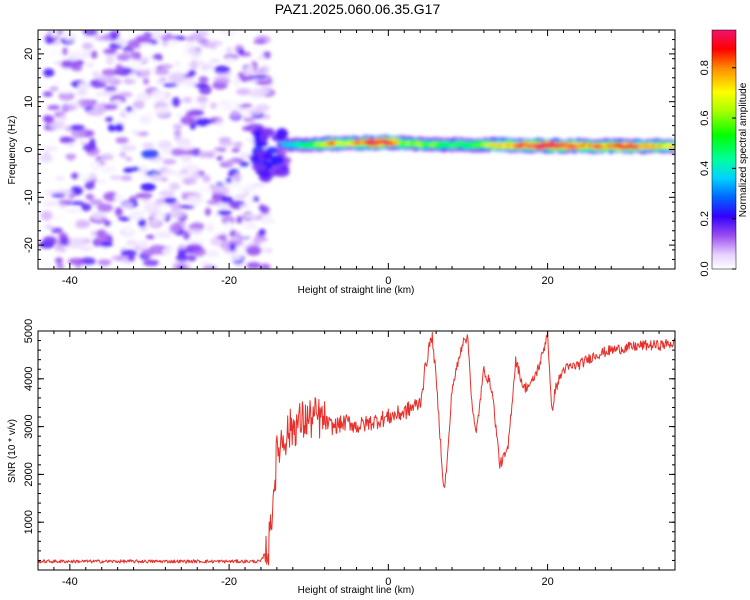 The height and width of the screenshot is (600, 750). I want to click on spectrogram-y-tick-label: 10, so click(29, 102).